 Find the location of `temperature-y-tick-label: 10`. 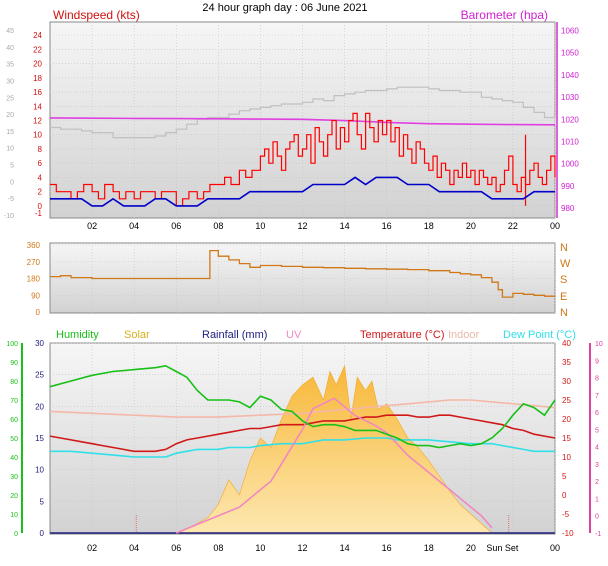

temperature-y-tick-label: 10 is located at coordinates (566, 457).